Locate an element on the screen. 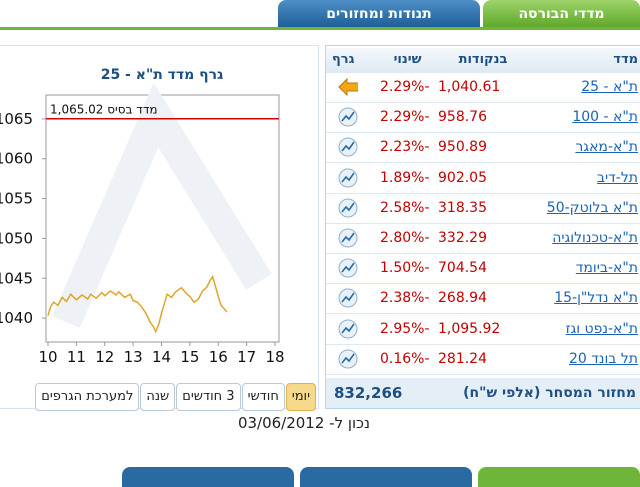 This screenshot has height=487, width=640. table-header: מדד בנקודות שינוי גרף is located at coordinates (483, 60).